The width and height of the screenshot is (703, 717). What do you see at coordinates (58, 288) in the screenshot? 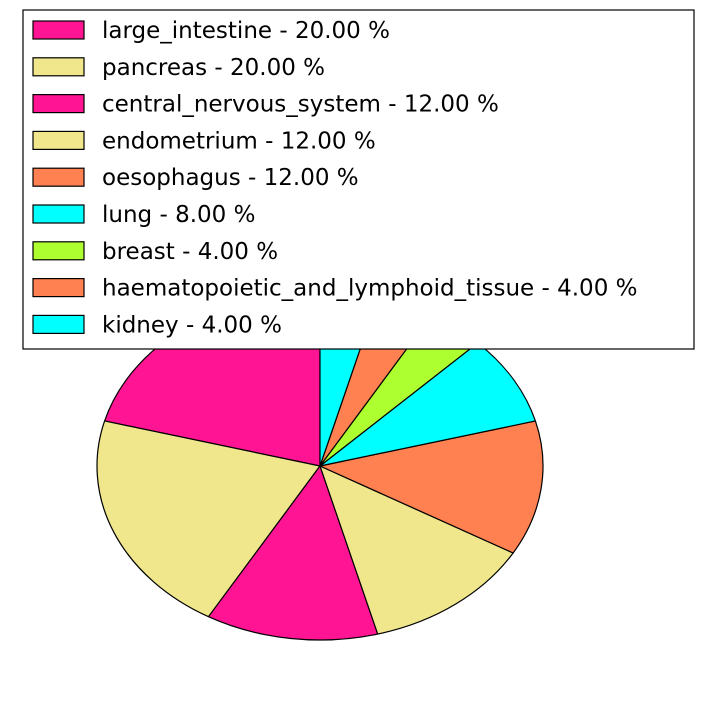
I see `legend-swatch-haematopoietic-and-lymphoid-tissue` at bounding box center [58, 288].